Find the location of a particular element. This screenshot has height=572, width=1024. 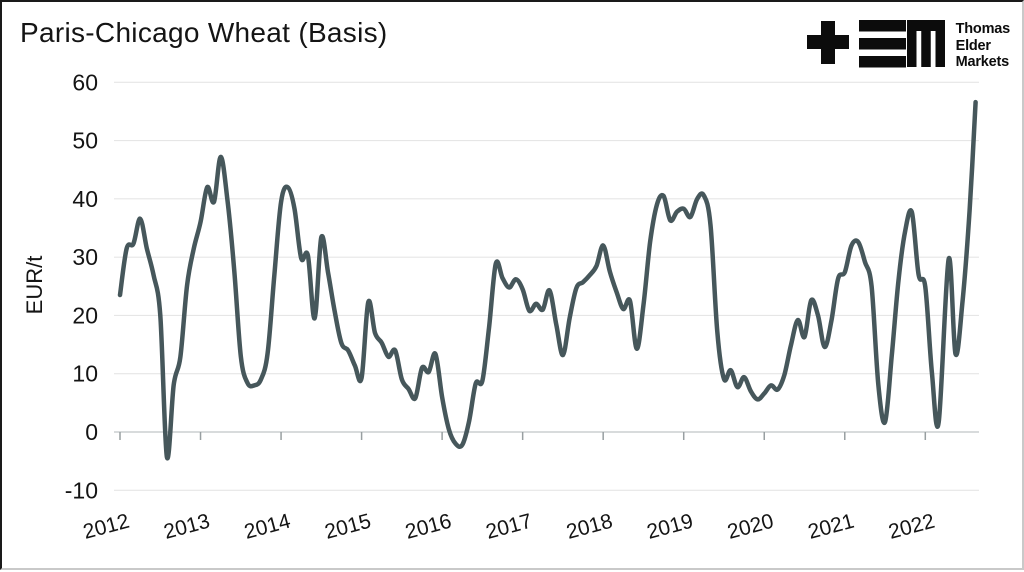

y-axis-label: EUR/t is located at coordinates (34, 285).